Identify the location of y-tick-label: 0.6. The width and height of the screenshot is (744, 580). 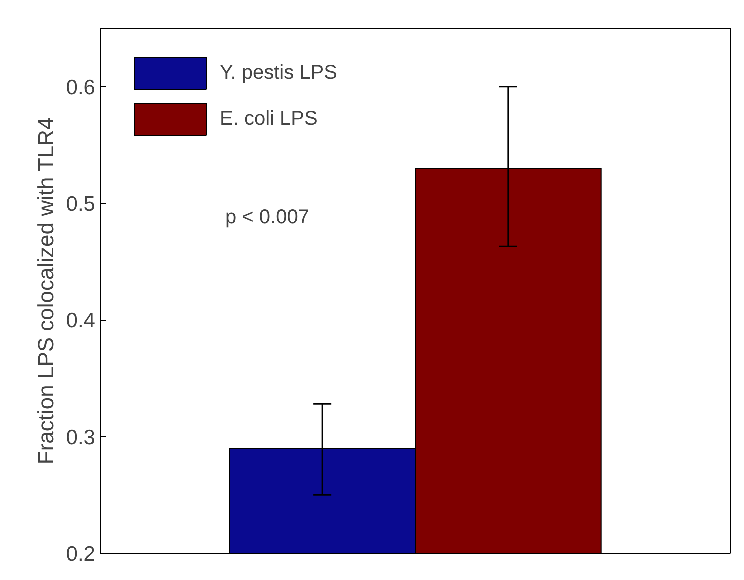
(81, 88).